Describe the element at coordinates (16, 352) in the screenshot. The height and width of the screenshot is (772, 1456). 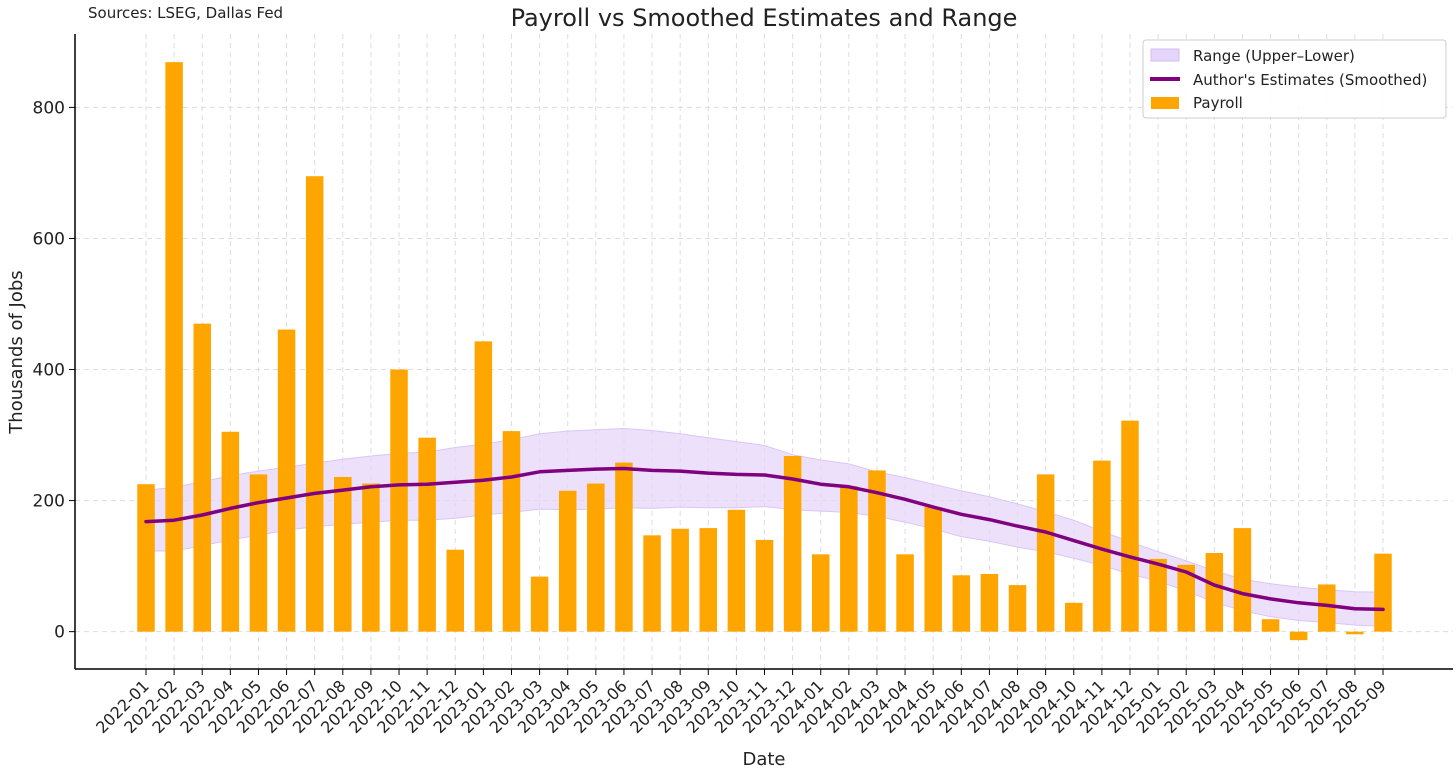
I see `y-axis-label: Thousands of Jobs` at that location.